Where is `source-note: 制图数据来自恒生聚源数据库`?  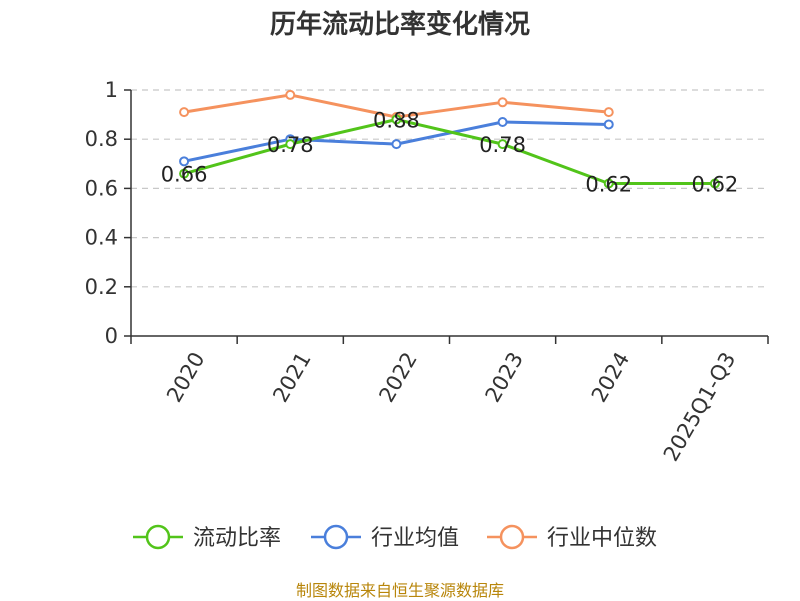
source-note: 制图数据来自恒生聚源数据库 is located at coordinates (399, 590).